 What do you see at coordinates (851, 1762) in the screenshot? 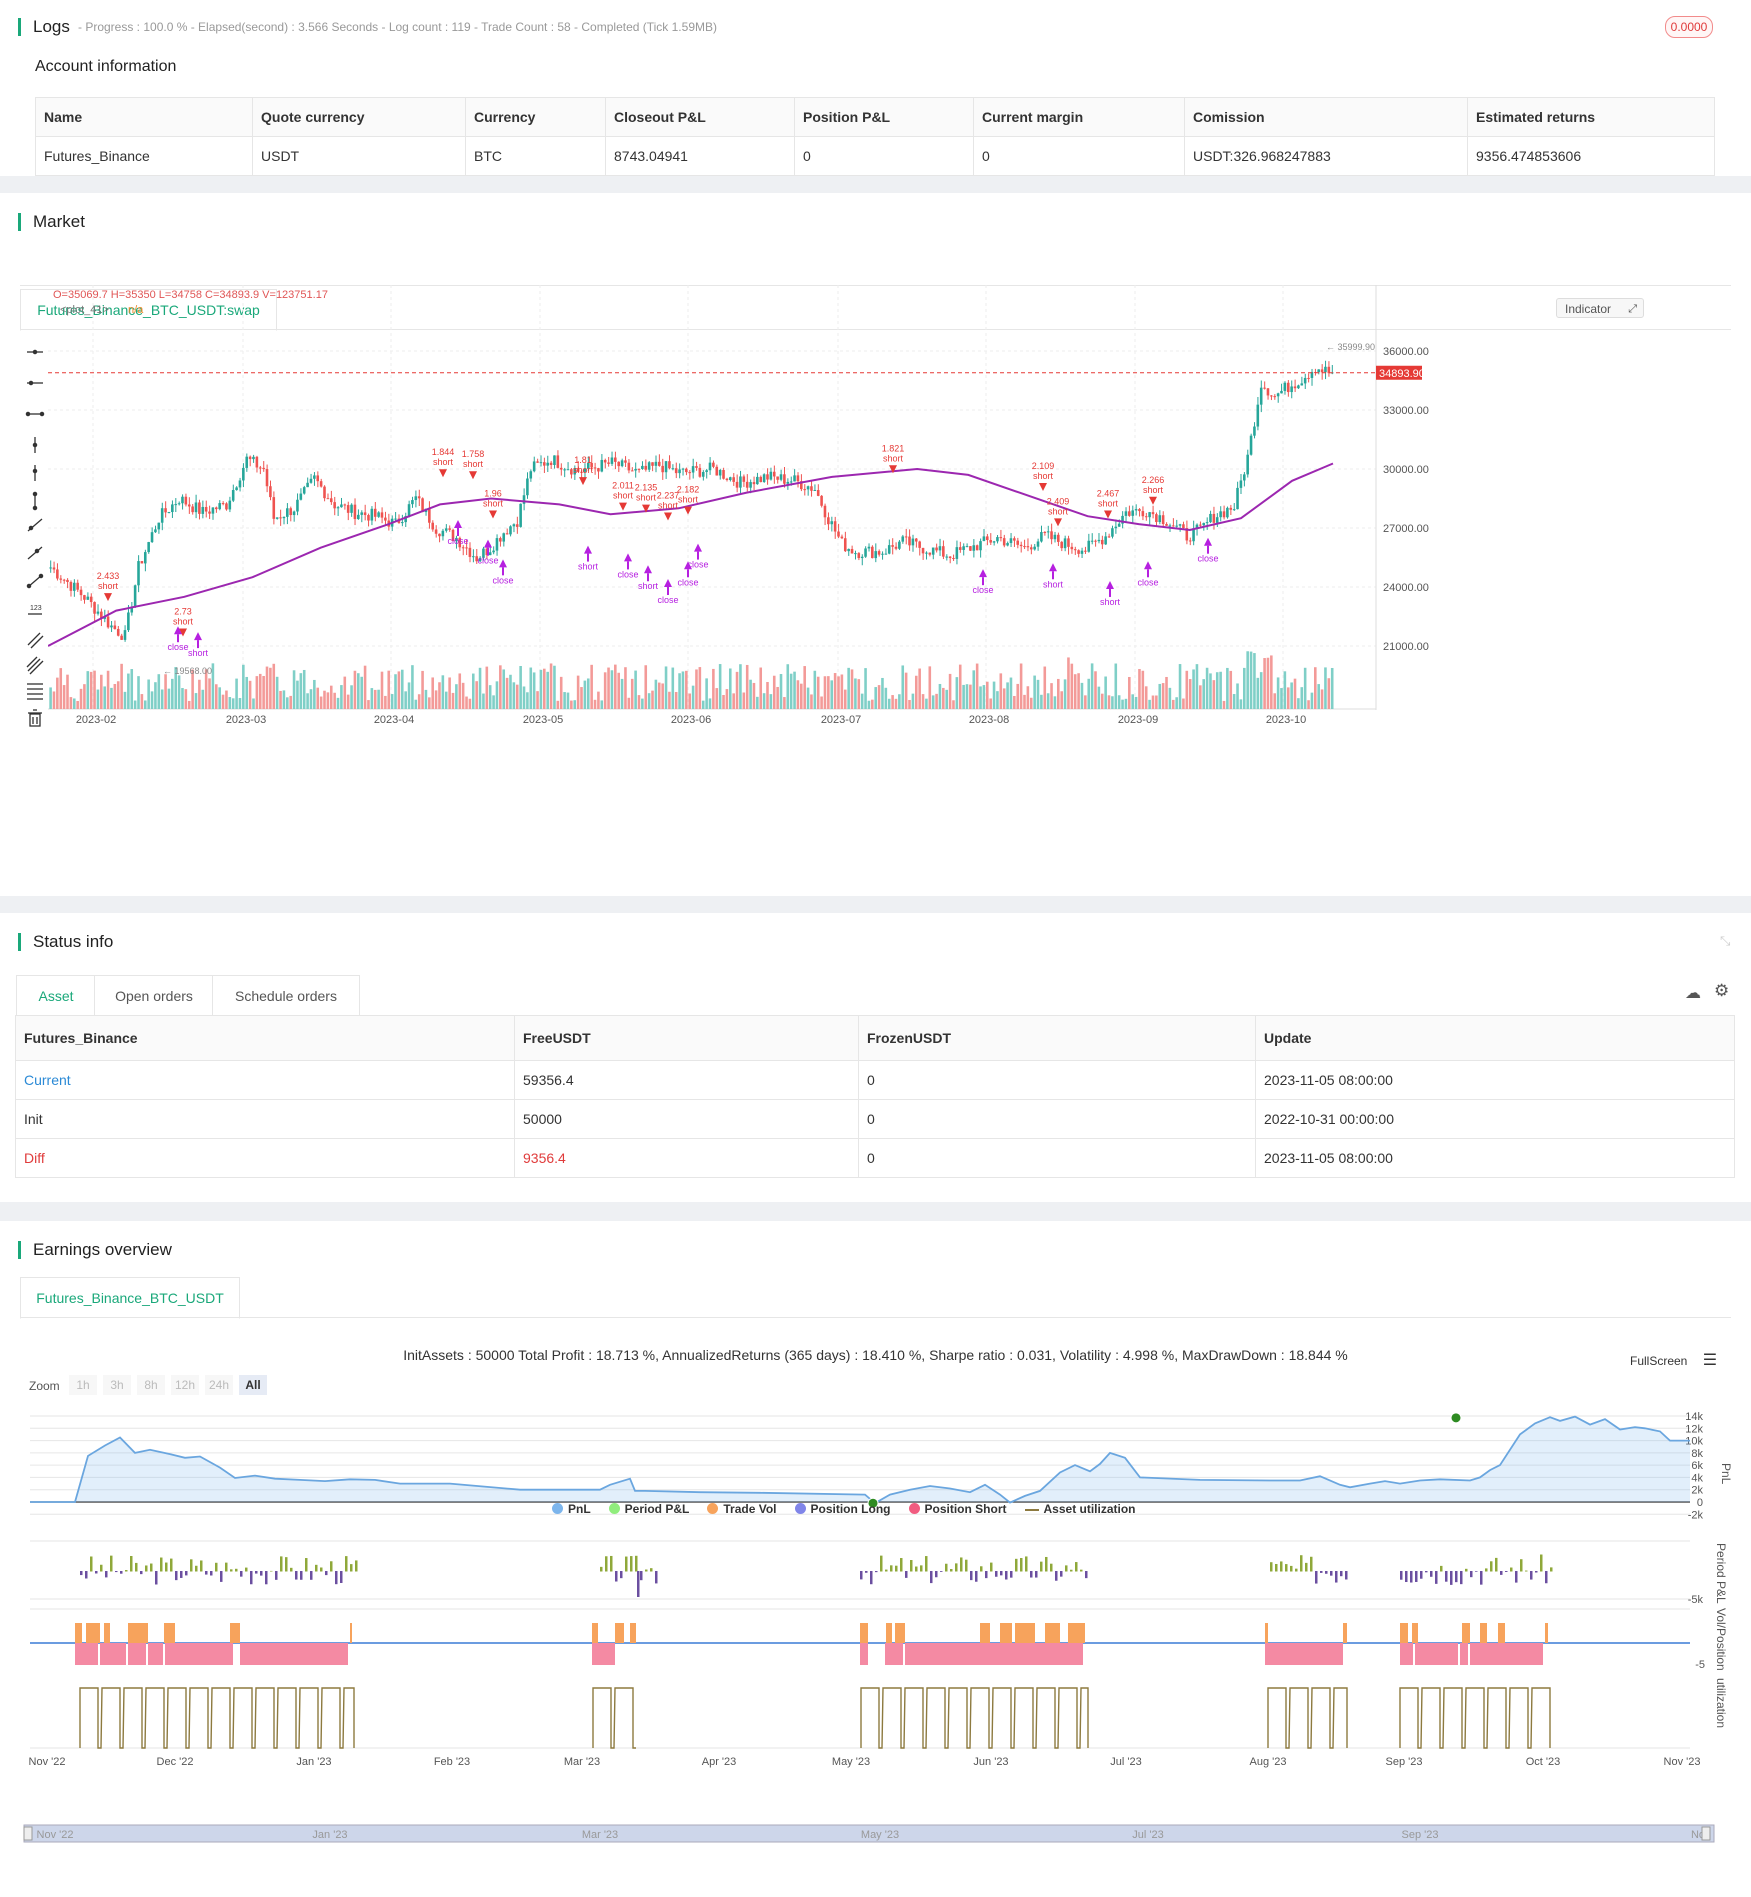
I see `earnings-x-label: May '23` at bounding box center [851, 1762].